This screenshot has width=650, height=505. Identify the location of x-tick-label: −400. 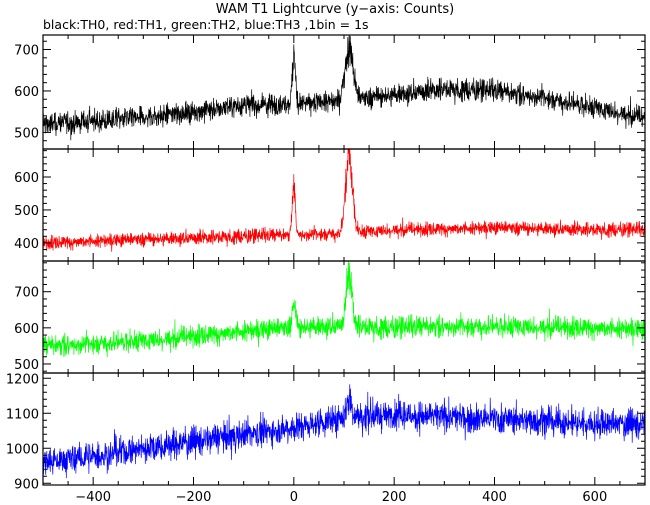
(93, 497).